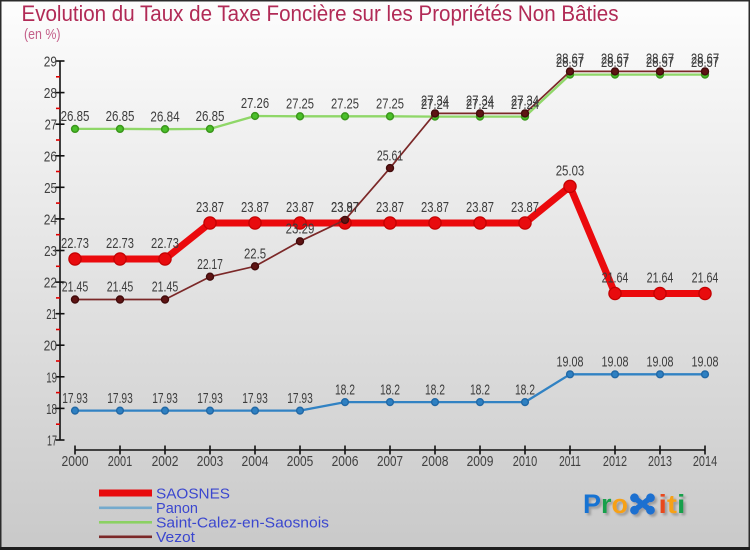 This screenshot has width=750, height=555. I want to click on svg-text: 20, so click(50, 346).